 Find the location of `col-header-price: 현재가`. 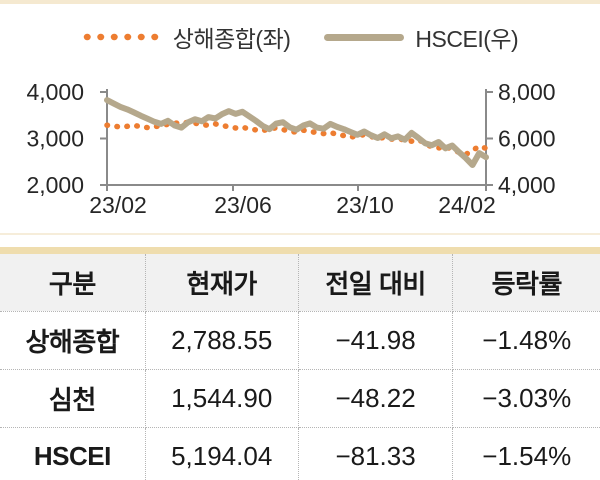

col-header-price: 현재가 is located at coordinates (222, 283).